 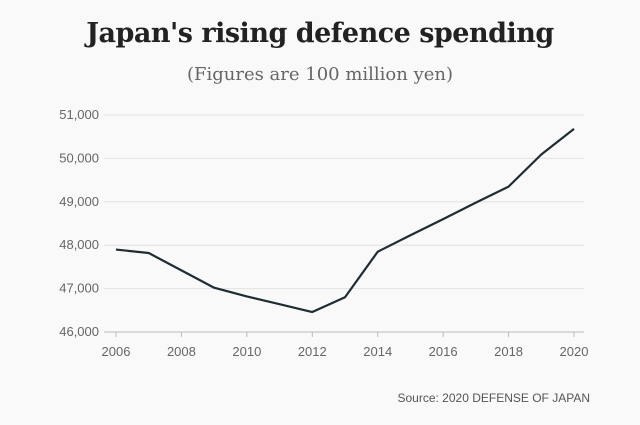 I want to click on source-note: Source: 2020 DEFENSE OF JAPAN, so click(x=493, y=398).